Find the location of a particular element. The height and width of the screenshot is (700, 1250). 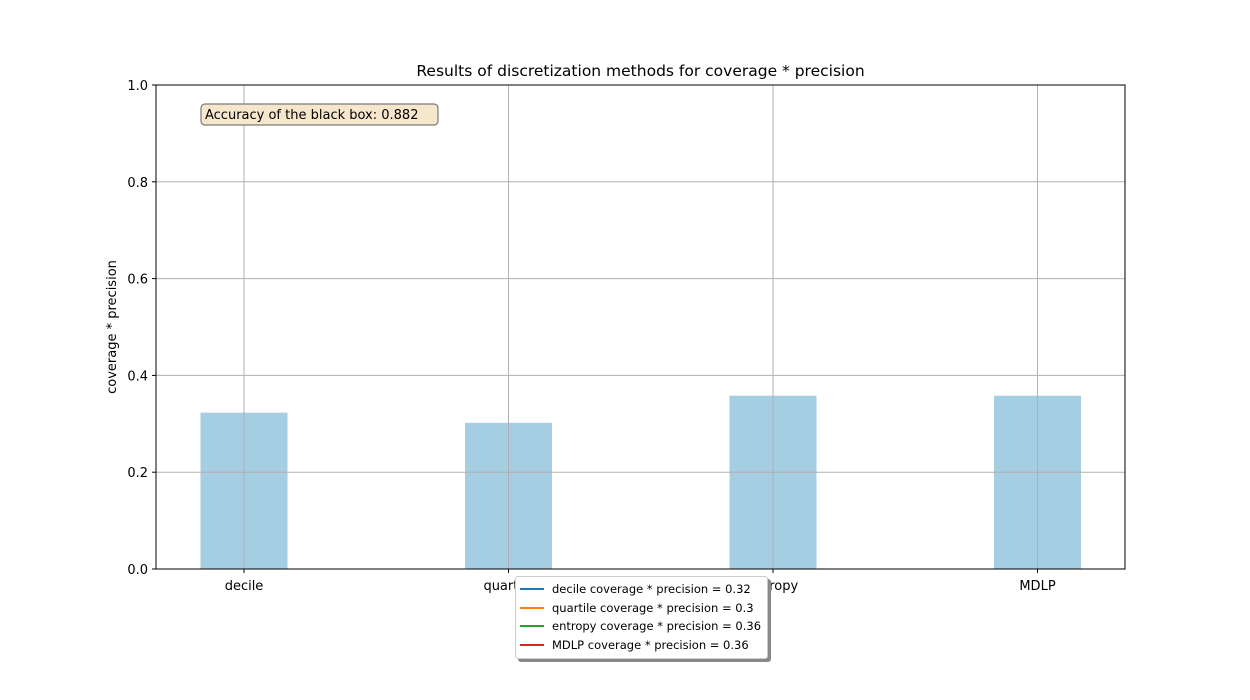

legend-item-decile: decile coverage * precision = 0.32 is located at coordinates (641, 589).